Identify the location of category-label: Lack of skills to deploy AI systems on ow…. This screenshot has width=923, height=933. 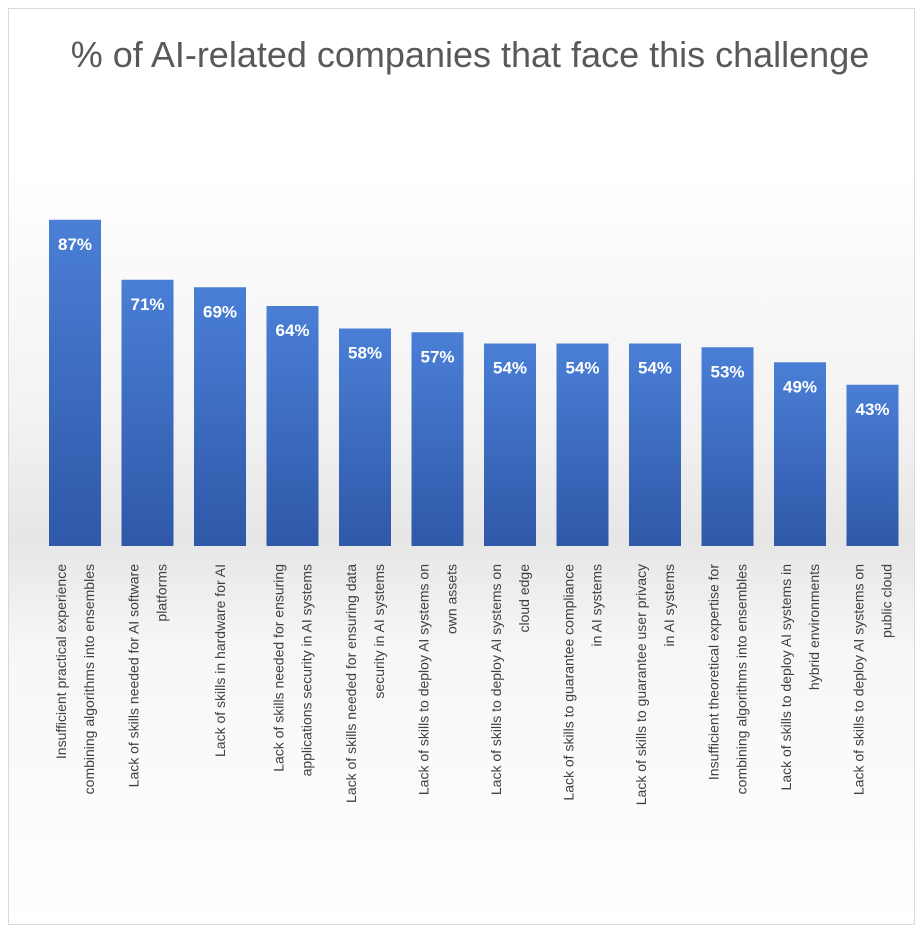
(438, 679).